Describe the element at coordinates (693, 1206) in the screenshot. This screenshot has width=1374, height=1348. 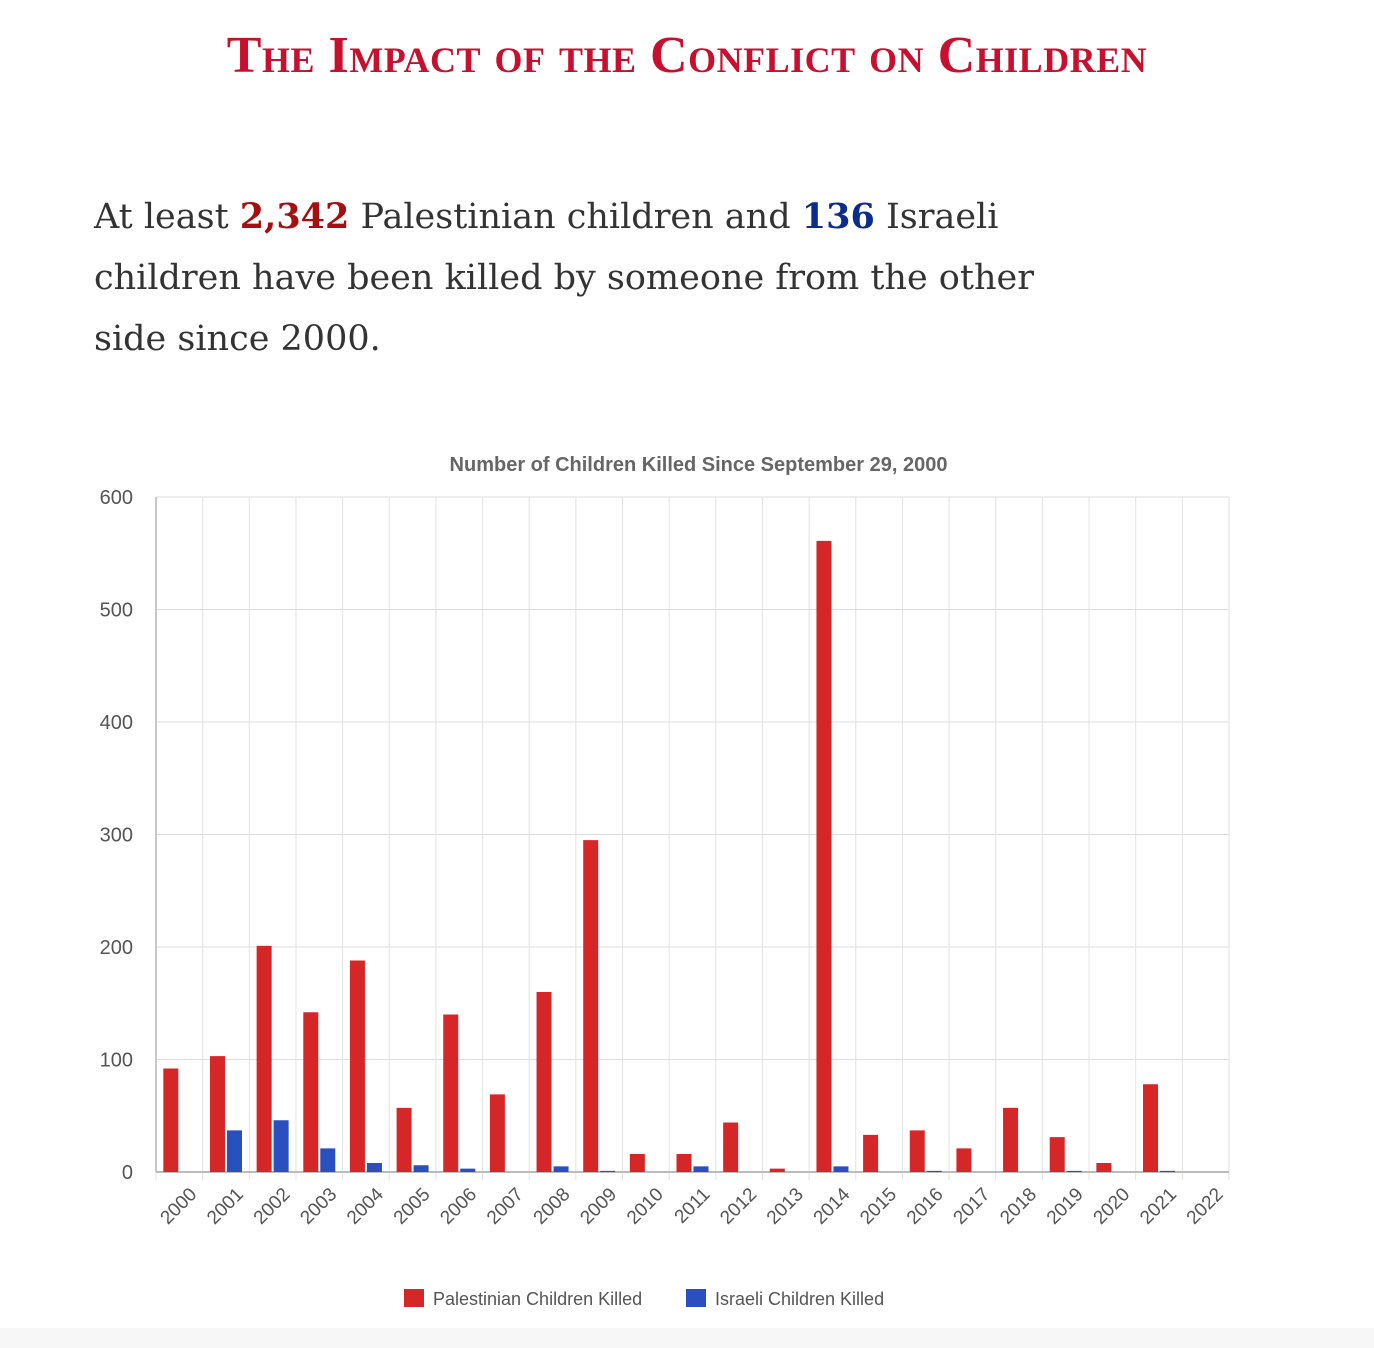
I see `x-tick-label: 2011` at that location.